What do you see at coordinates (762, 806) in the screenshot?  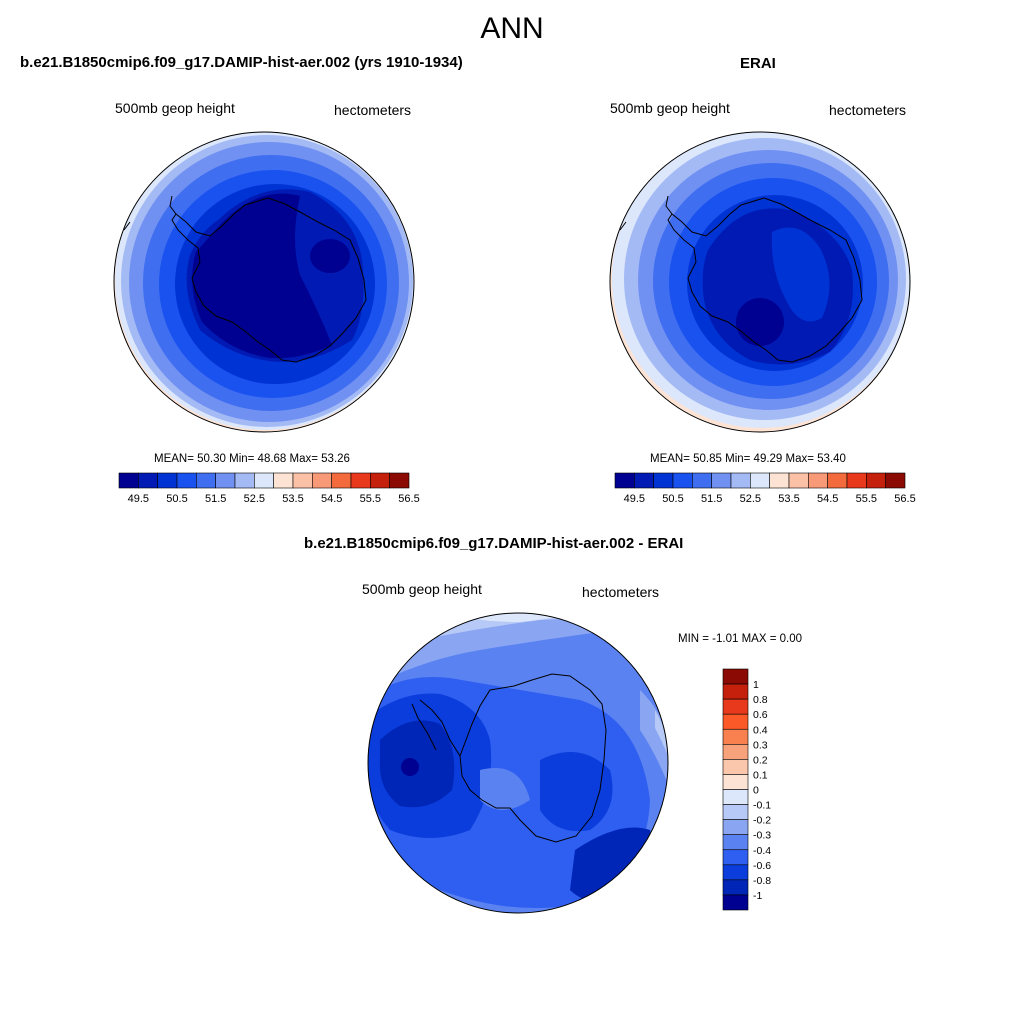 I see `colorbar-3-tick-label: -0.1` at bounding box center [762, 806].